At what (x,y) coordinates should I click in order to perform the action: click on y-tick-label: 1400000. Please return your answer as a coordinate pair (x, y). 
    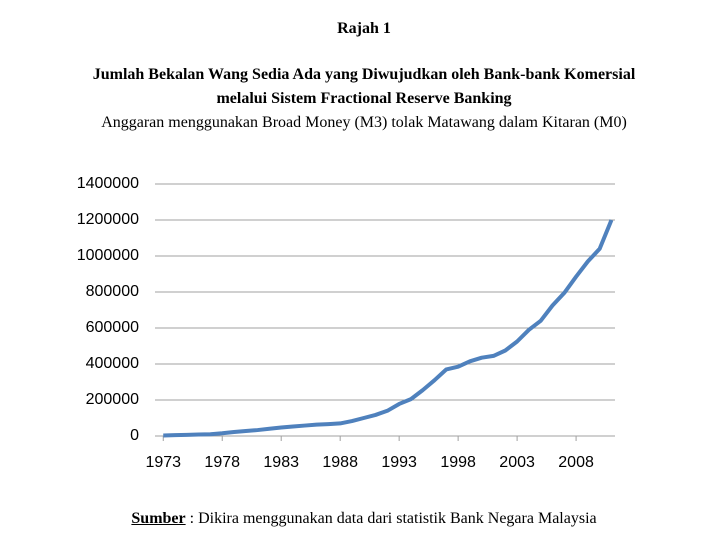
    Looking at the image, I should click on (108, 183).